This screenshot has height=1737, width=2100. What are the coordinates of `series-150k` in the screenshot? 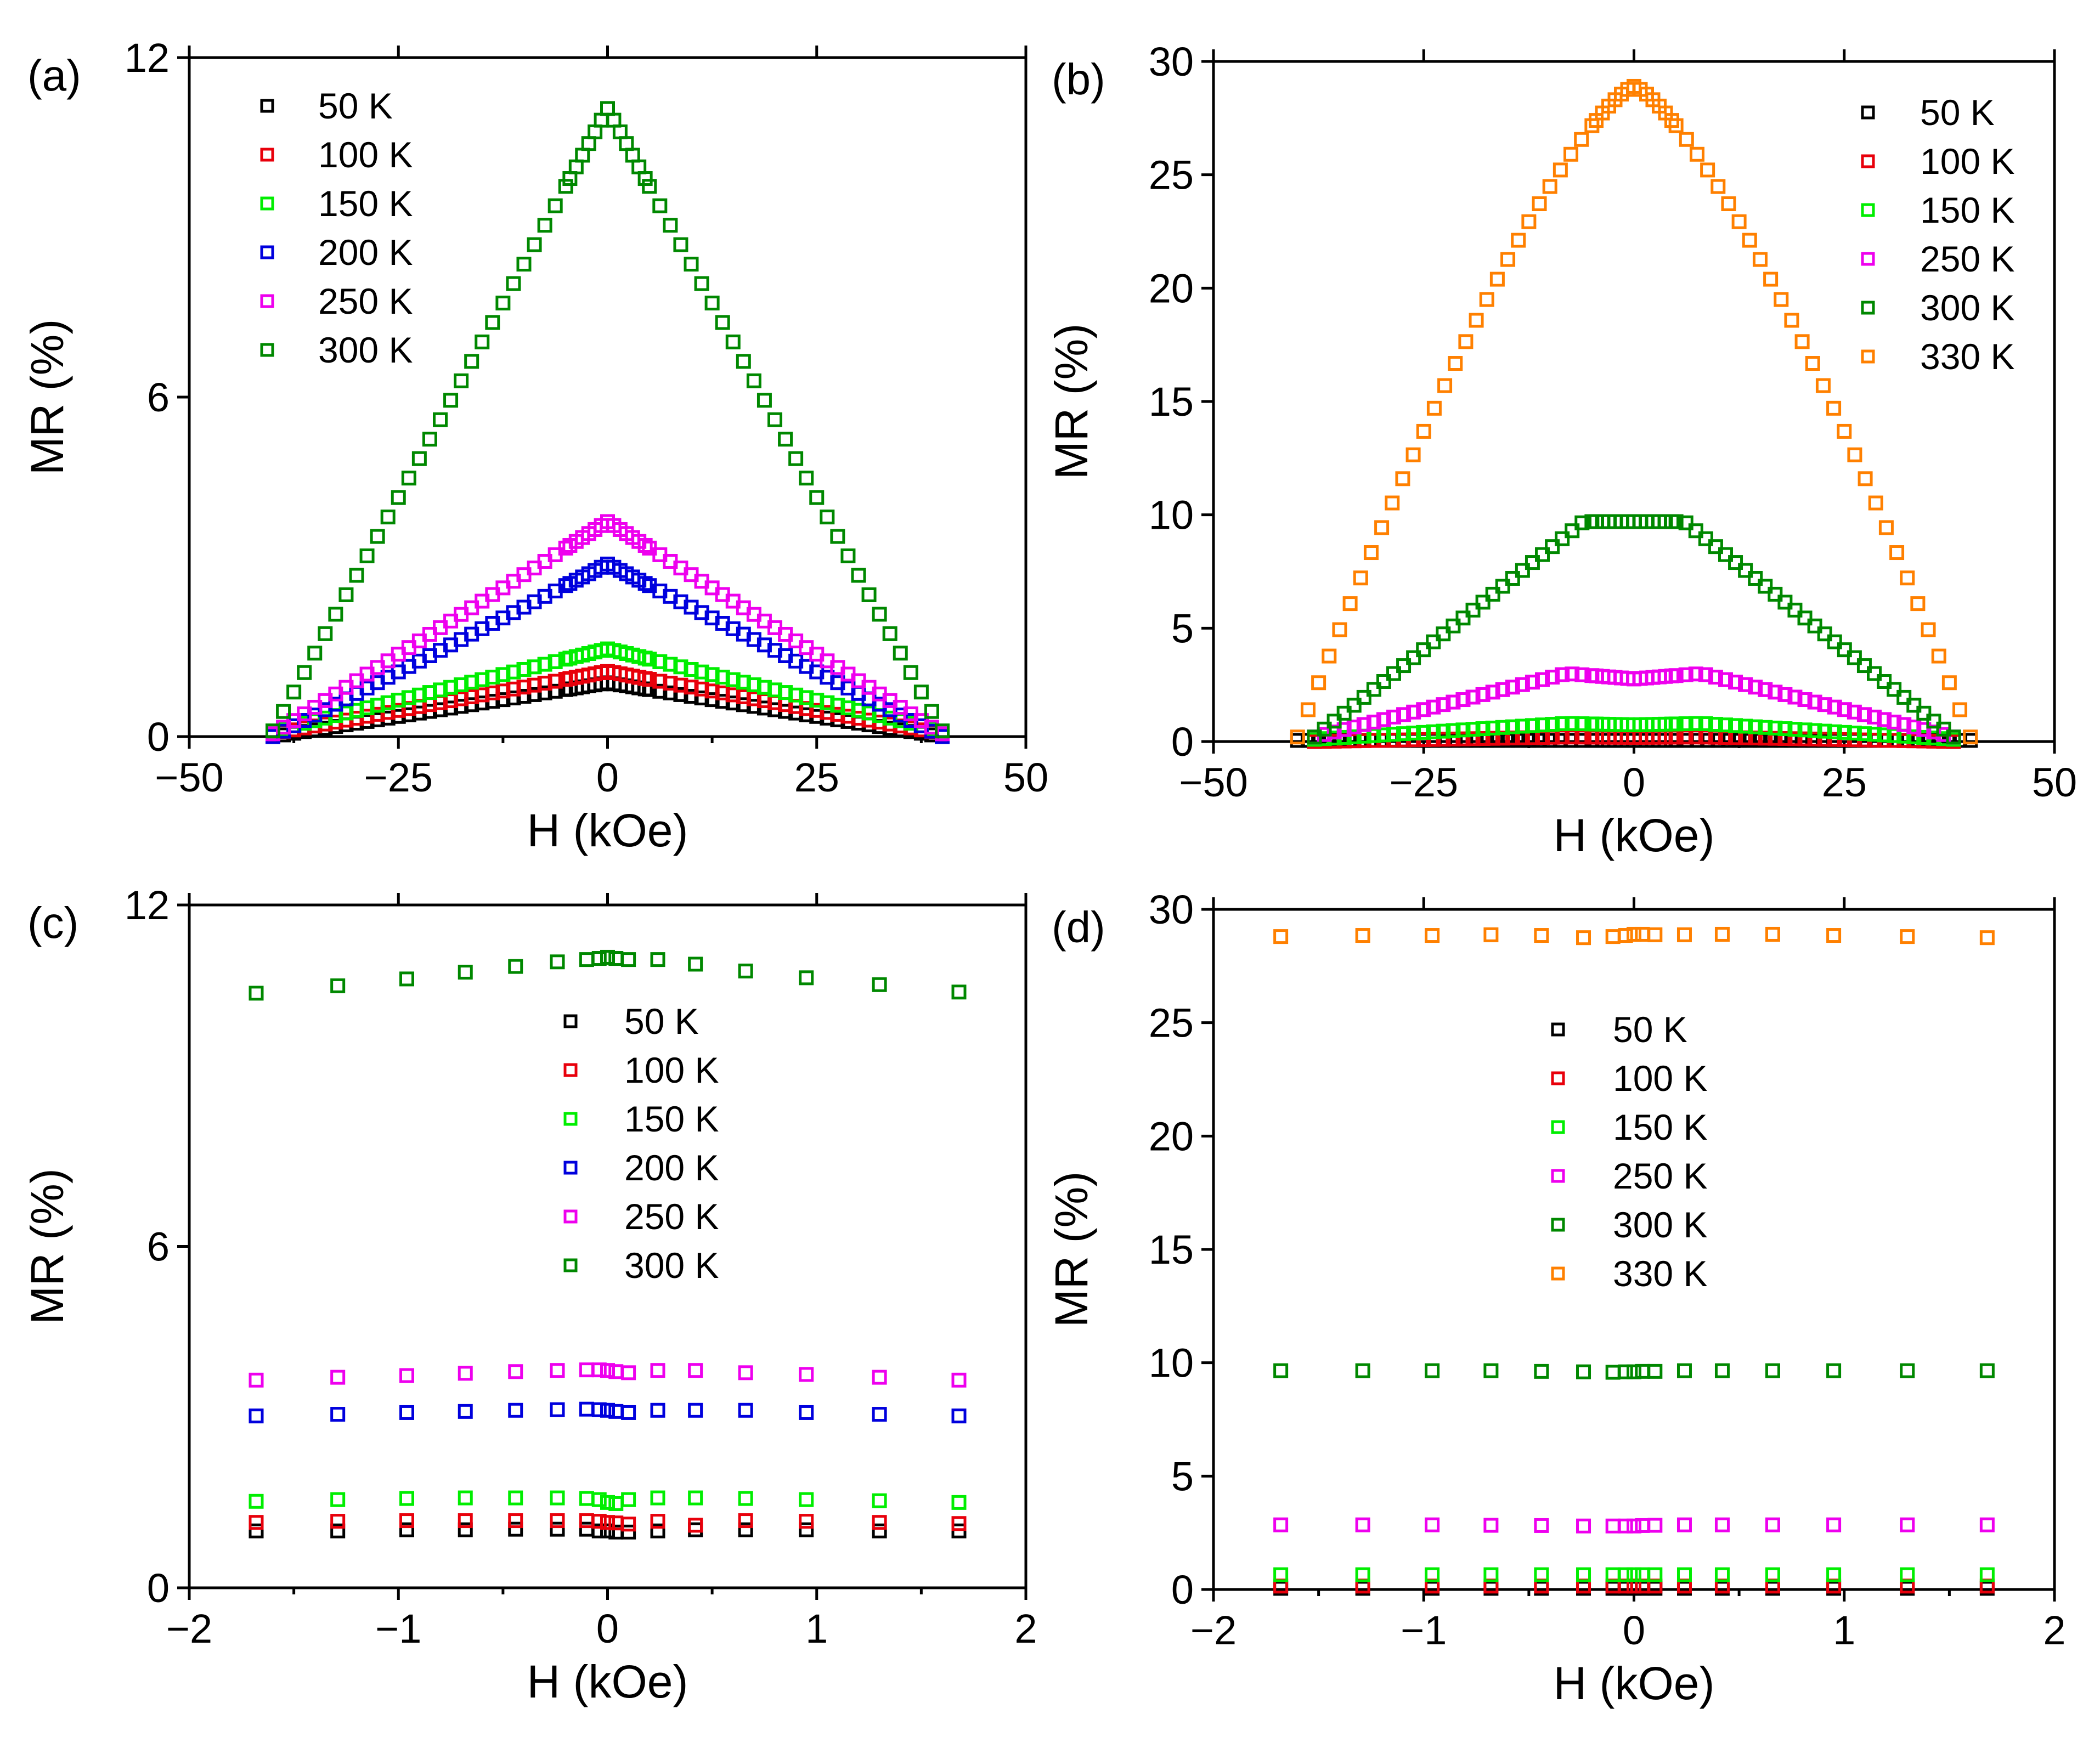 It's located at (608, 1501).